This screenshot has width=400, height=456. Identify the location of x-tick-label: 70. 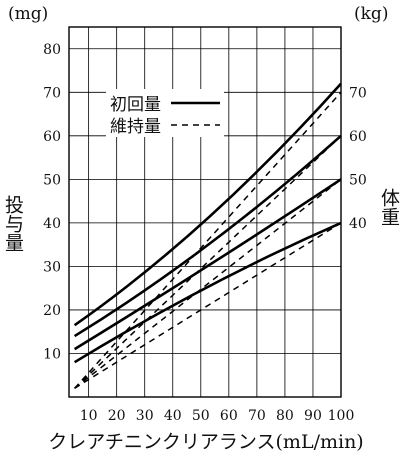
(257, 416).